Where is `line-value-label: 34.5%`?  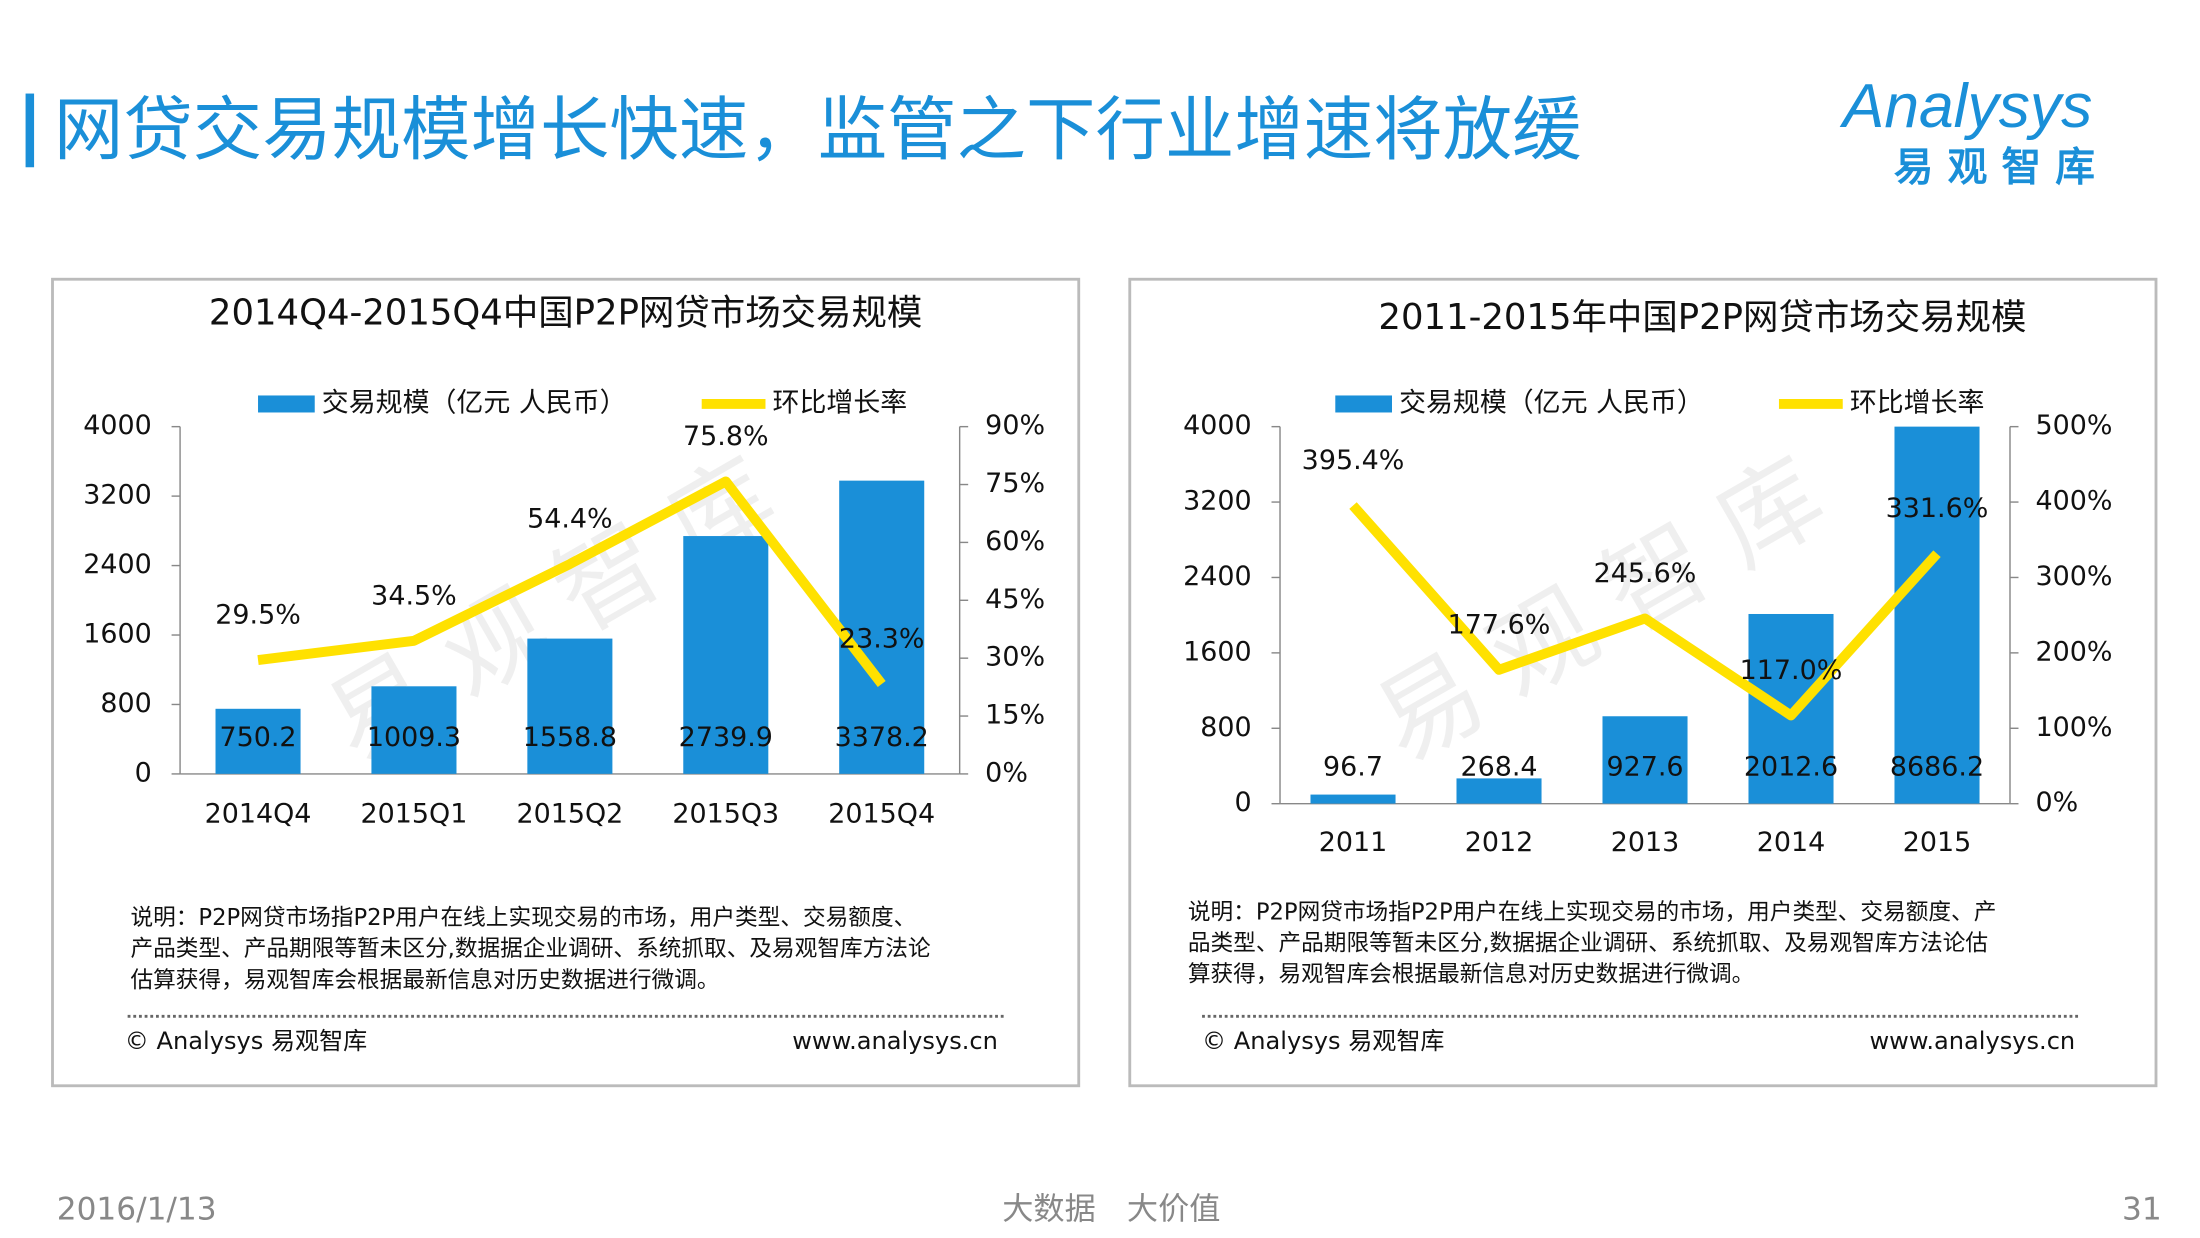 line-value-label: 34.5% is located at coordinates (414, 595).